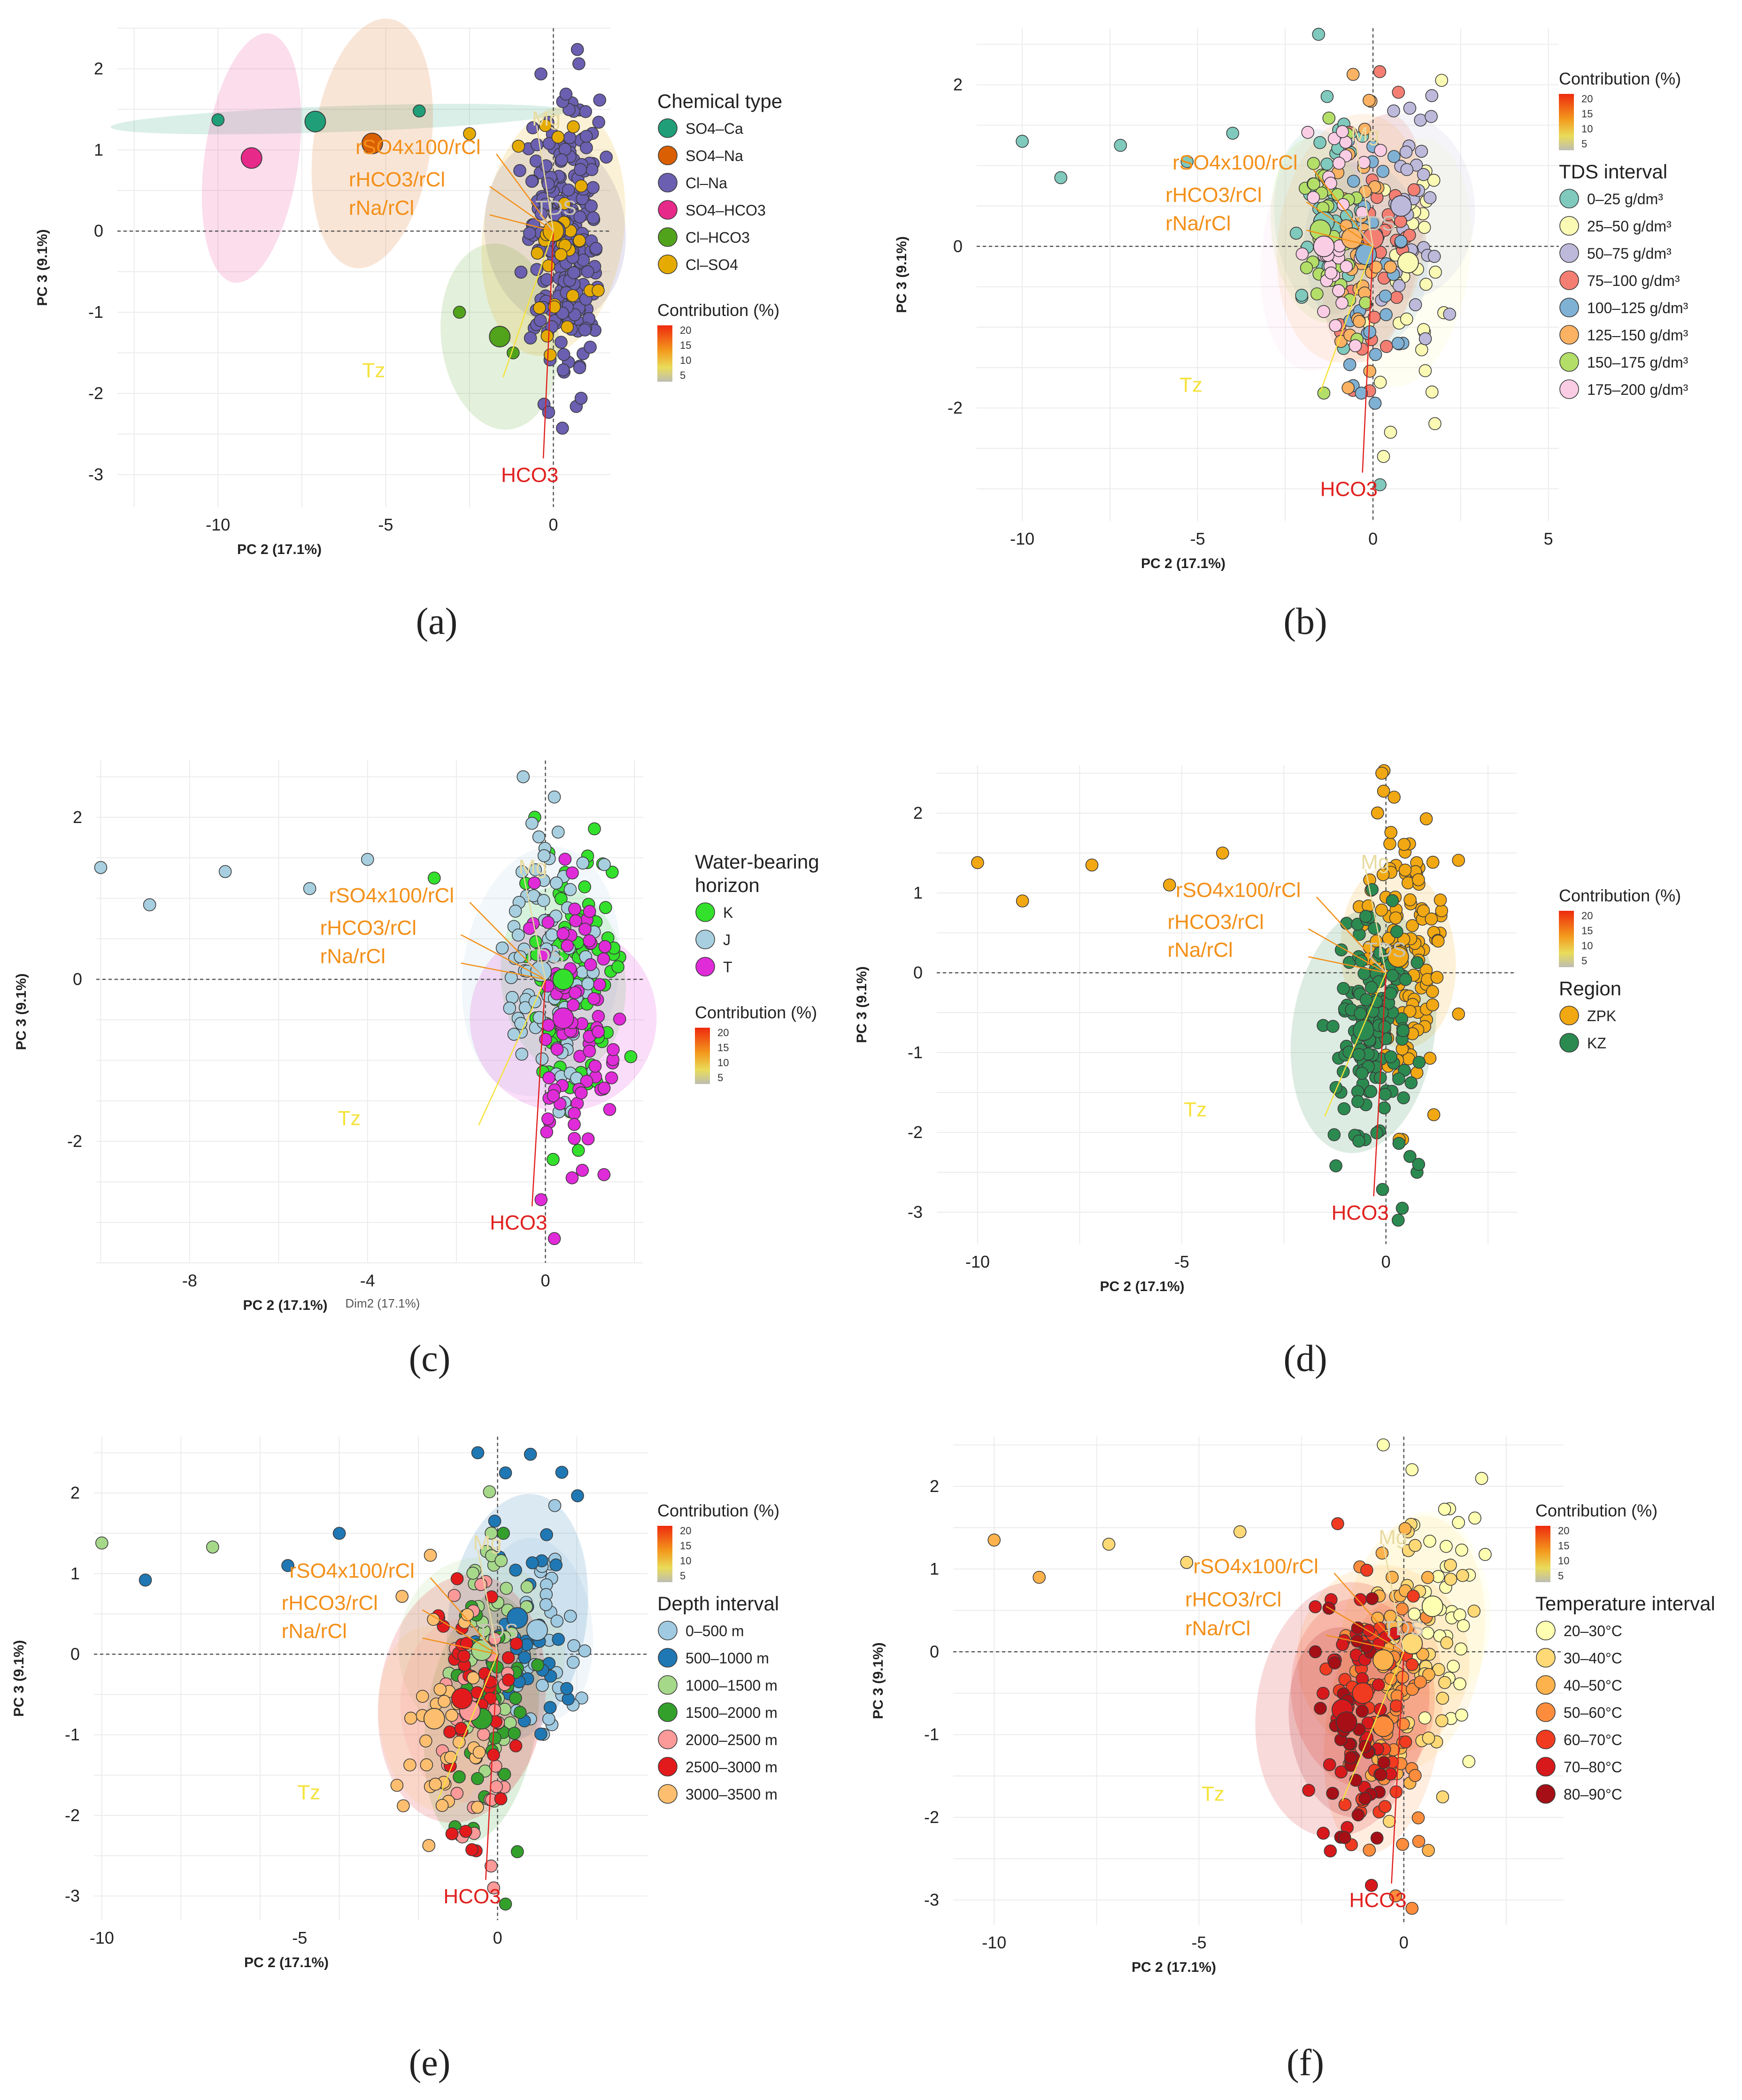 This screenshot has height=2100, width=1742. Describe the element at coordinates (1593, 1685) in the screenshot. I see `legend-item-label: 40–50°C` at that location.